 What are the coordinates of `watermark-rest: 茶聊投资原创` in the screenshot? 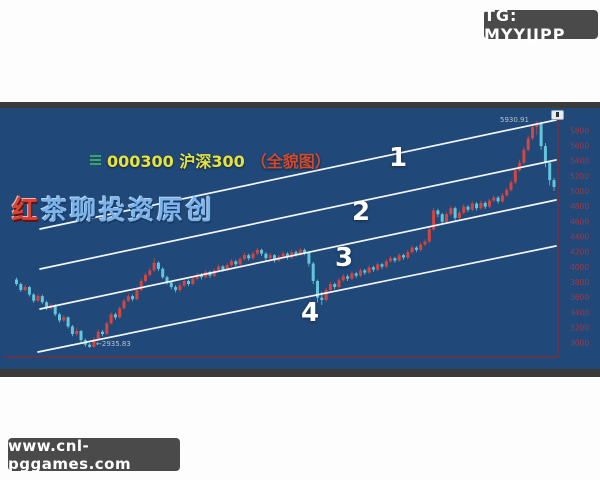 It's located at (128, 211).